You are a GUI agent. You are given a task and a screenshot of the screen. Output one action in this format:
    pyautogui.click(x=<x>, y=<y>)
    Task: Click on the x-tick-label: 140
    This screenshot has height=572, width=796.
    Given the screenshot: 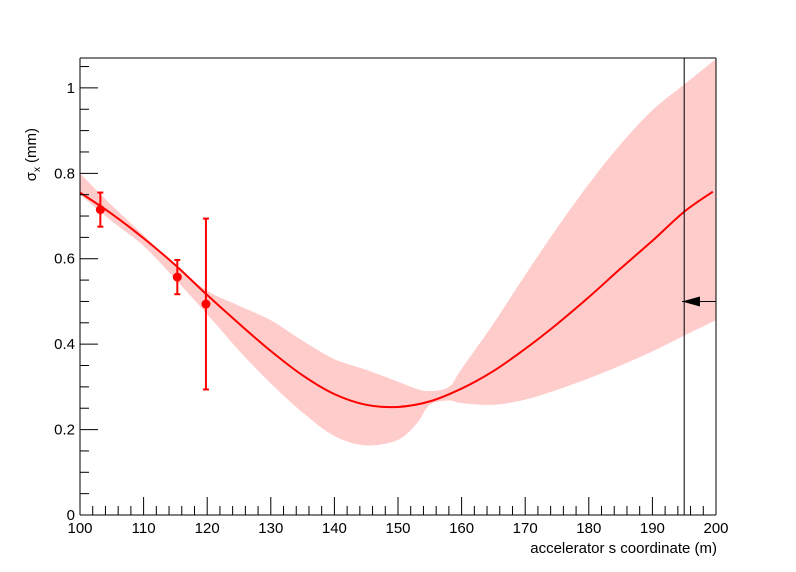 What is the action you would take?
    pyautogui.click(x=334, y=528)
    